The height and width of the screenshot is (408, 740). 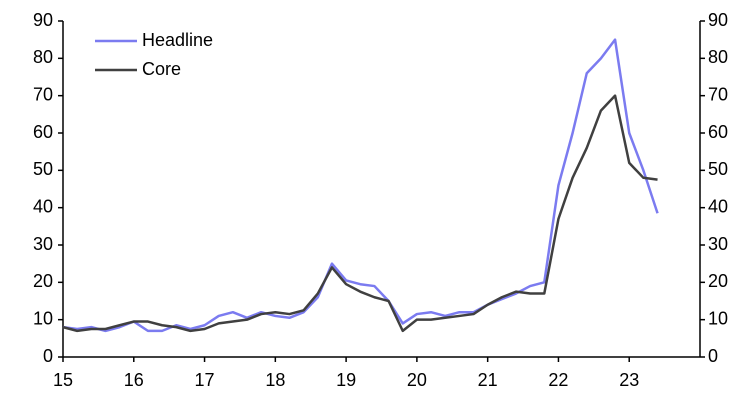 I want to click on y2-tick-label: 20, so click(x=718, y=281).